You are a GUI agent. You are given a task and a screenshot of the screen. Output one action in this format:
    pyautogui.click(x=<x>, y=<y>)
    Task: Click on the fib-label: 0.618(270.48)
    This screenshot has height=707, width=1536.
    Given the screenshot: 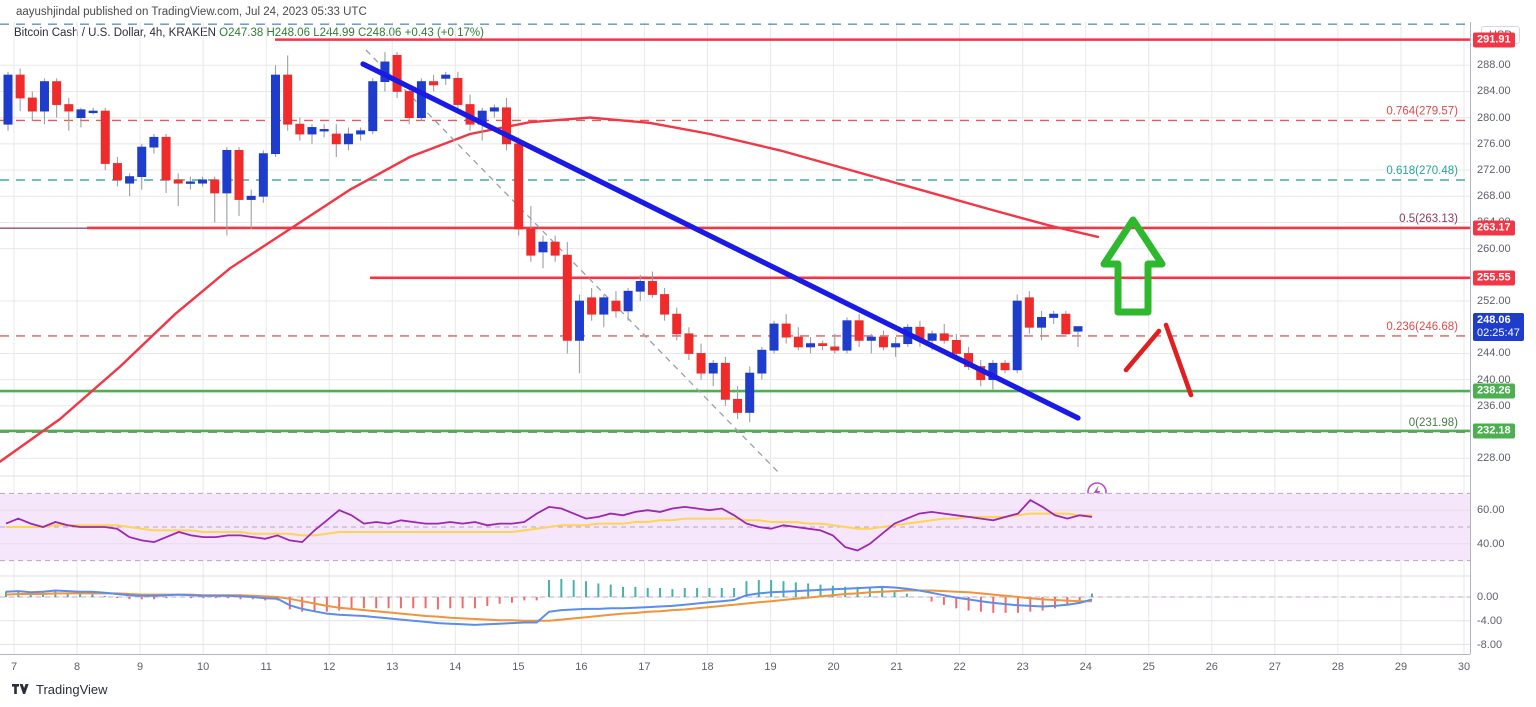 What is the action you would take?
    pyautogui.click(x=1422, y=171)
    